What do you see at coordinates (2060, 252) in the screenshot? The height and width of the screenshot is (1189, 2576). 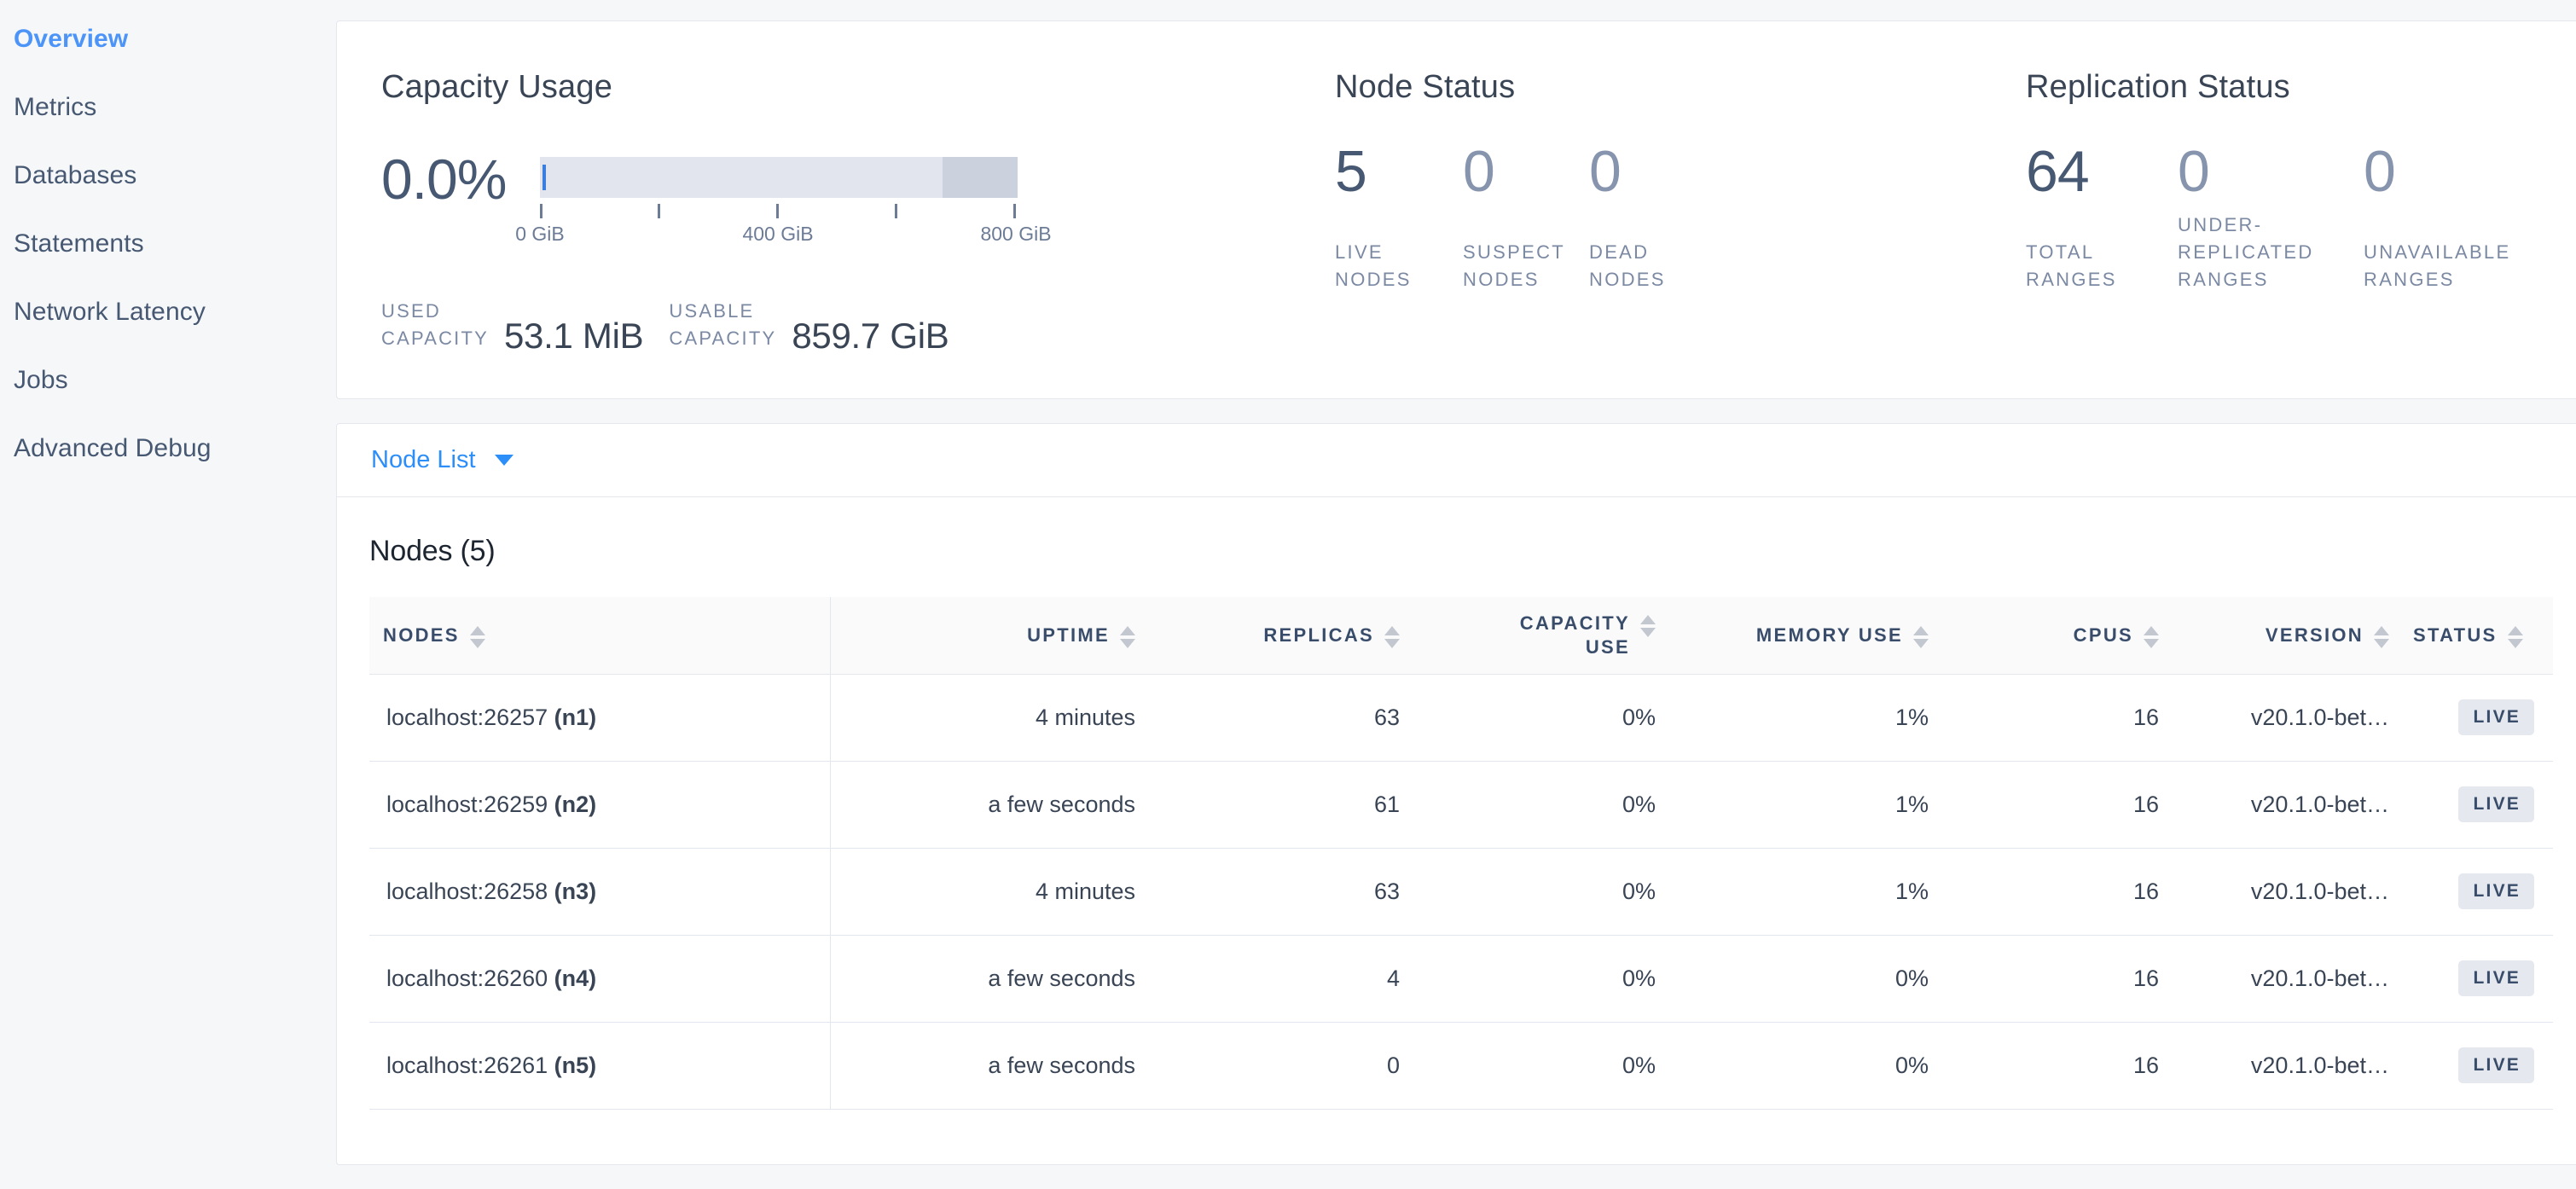 I see `total-ranges-label-line1: TOTAL` at bounding box center [2060, 252].